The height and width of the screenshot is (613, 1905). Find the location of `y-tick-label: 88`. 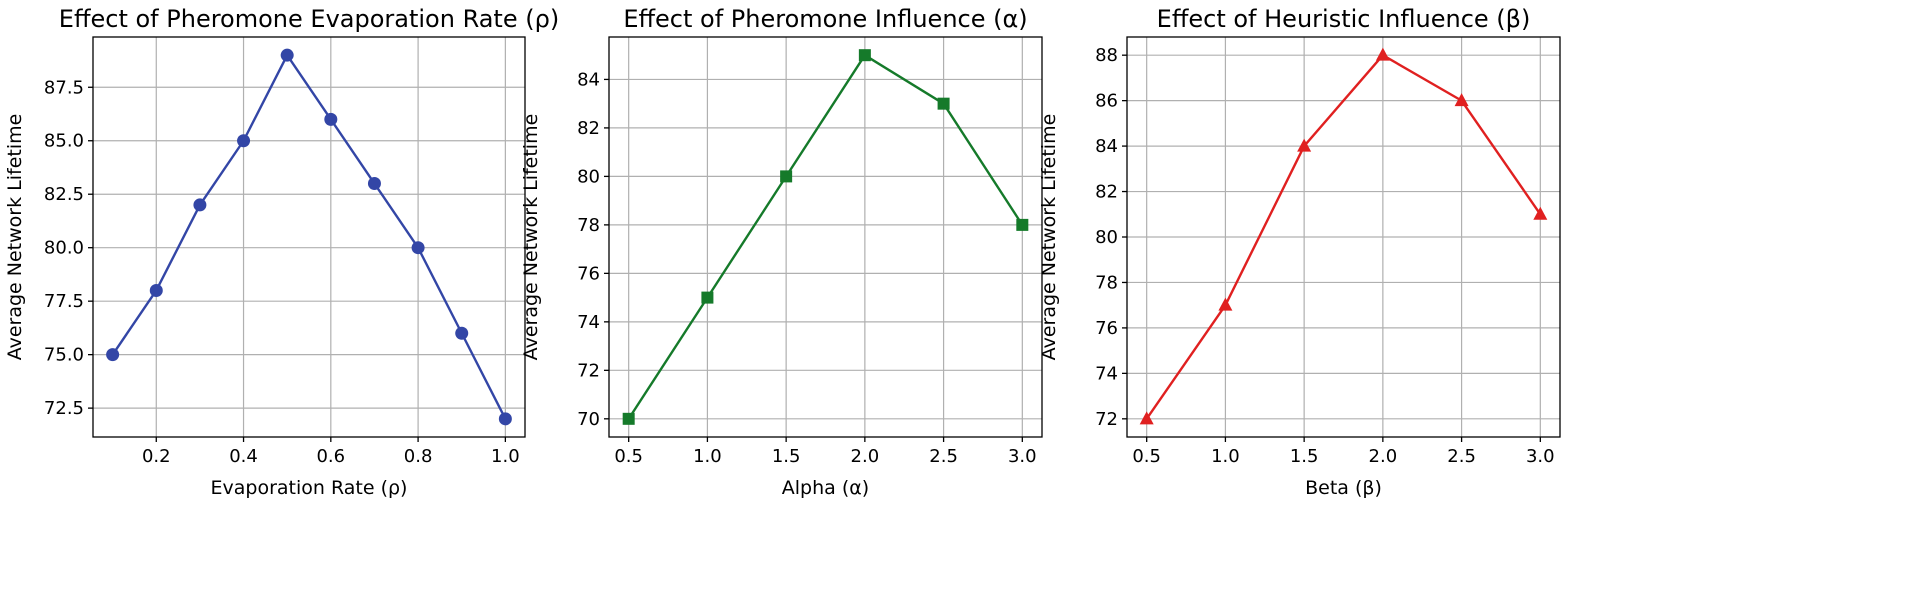

y-tick-label: 88 is located at coordinates (1106, 55).